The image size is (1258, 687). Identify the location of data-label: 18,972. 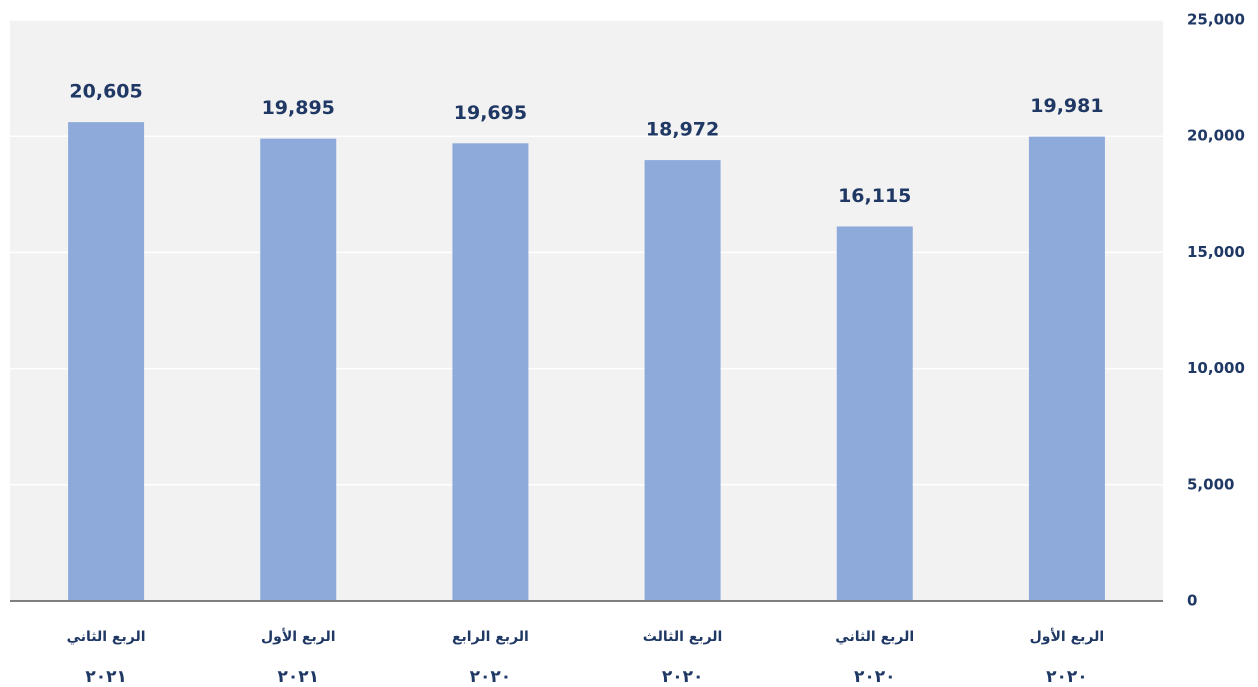
(682, 130).